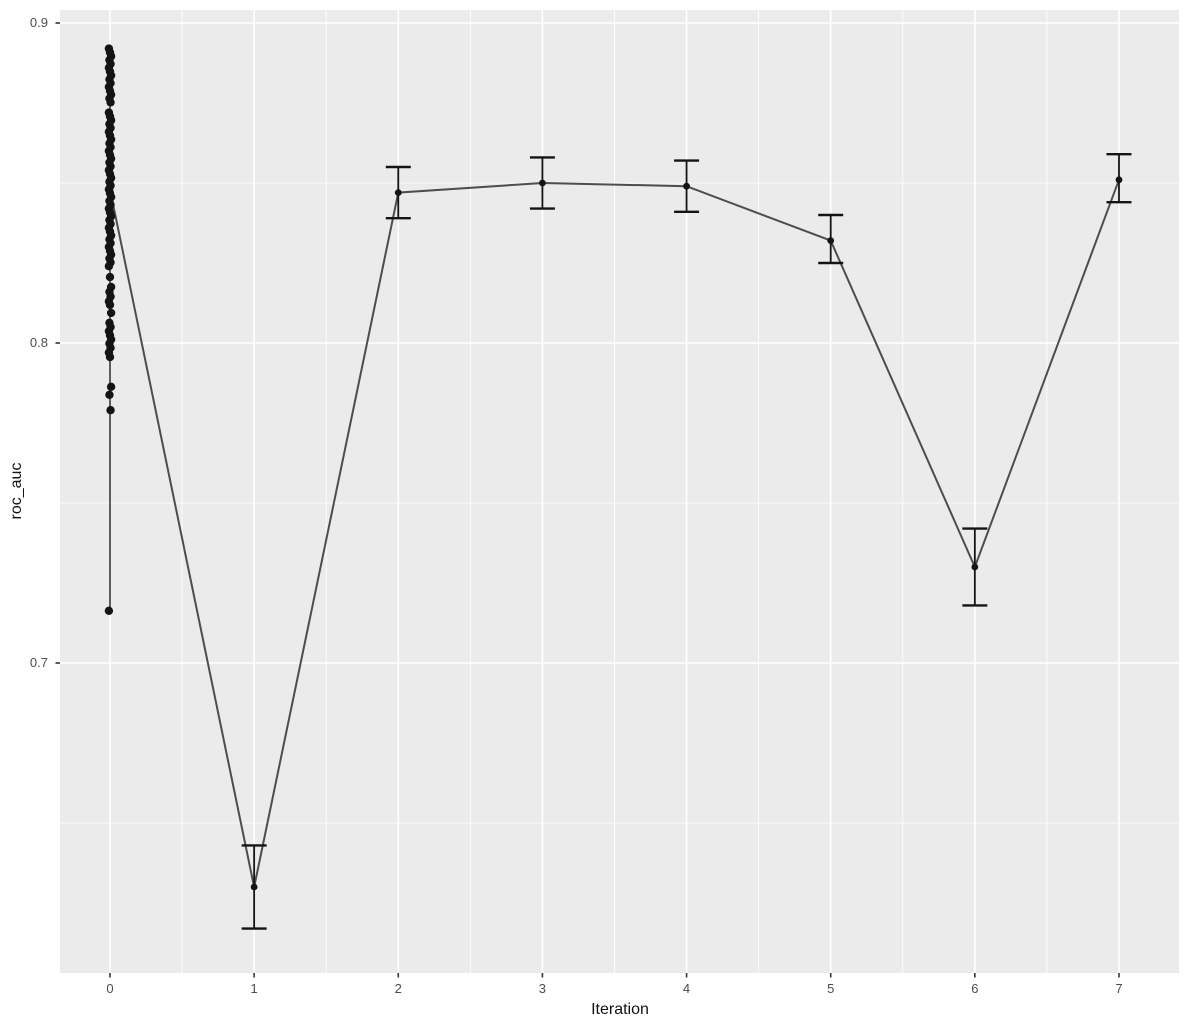 The width and height of the screenshot is (1186, 1026). Describe the element at coordinates (16, 491) in the screenshot. I see `y-axis-title: roc_auc` at that location.